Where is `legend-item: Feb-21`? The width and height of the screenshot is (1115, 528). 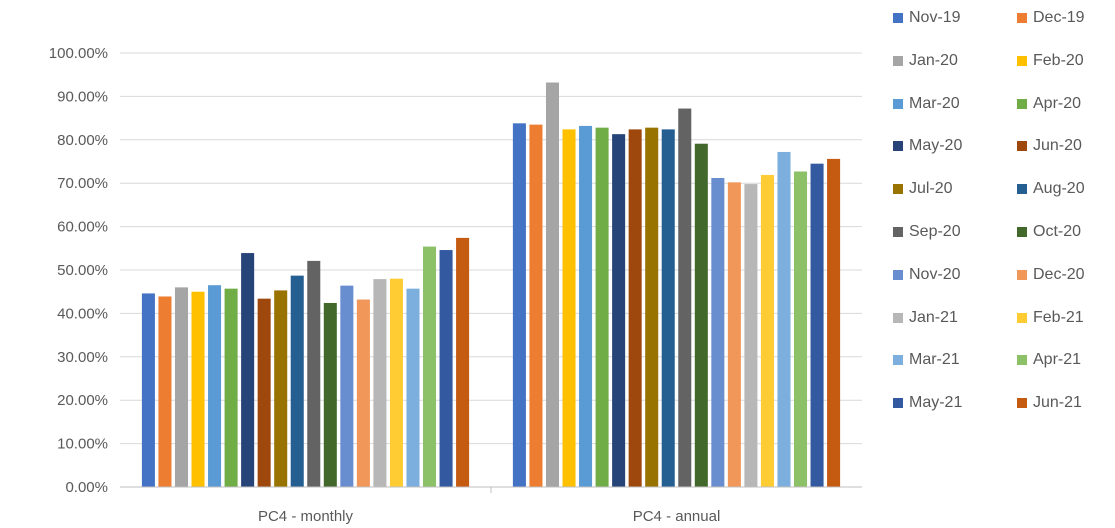 legend-item: Feb-21 is located at coordinates (1050, 318).